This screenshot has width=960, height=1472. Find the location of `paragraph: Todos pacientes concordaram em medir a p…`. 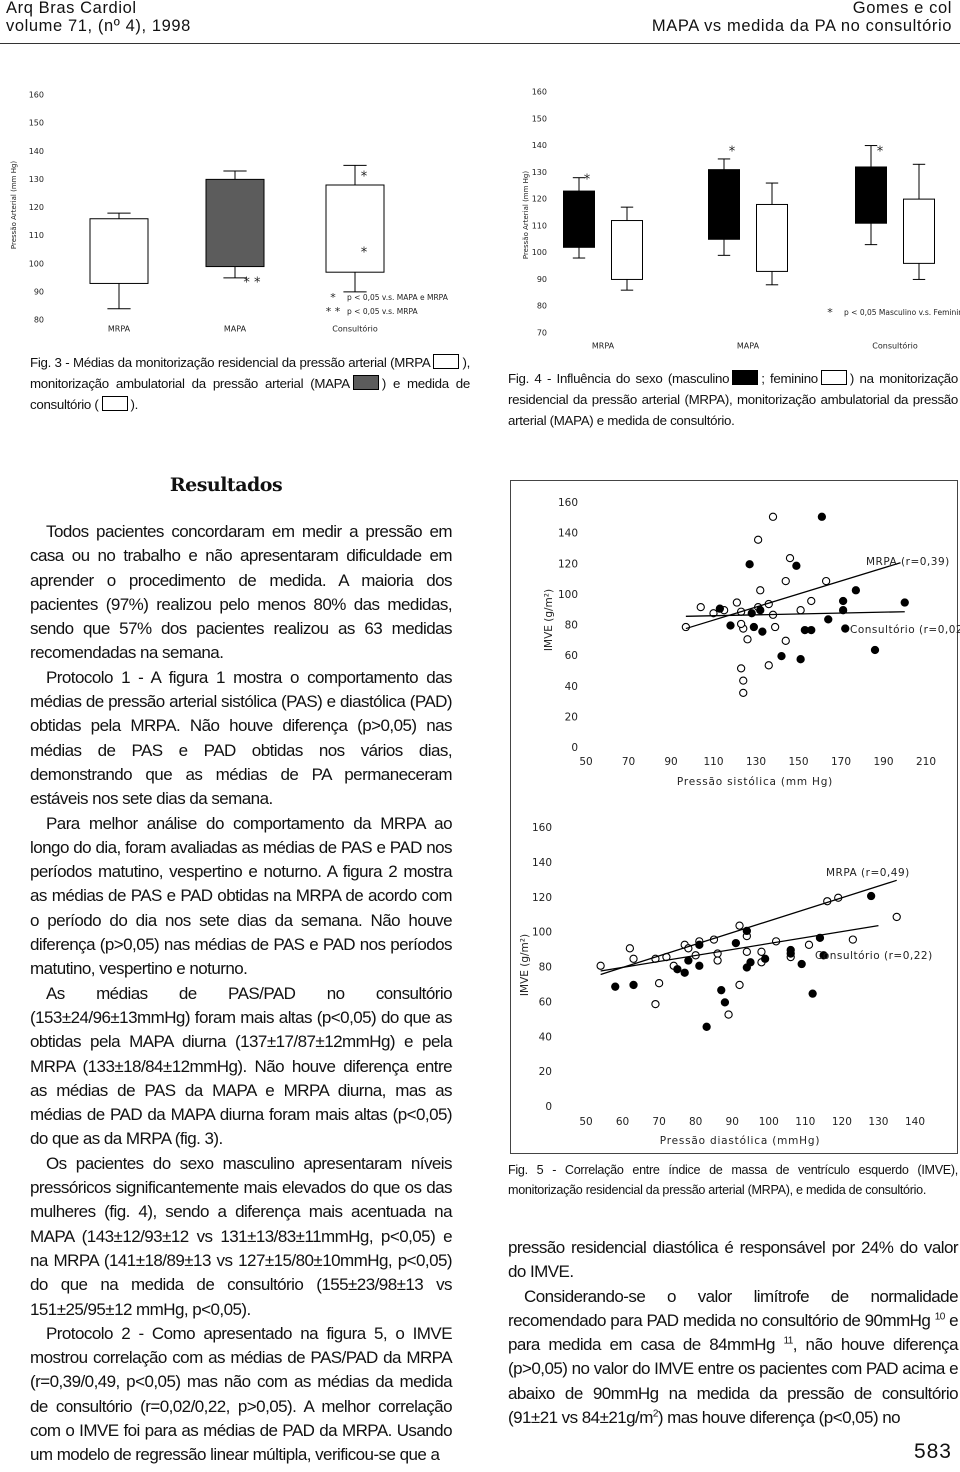

paragraph: Todos pacientes concordaram em medir a p… is located at coordinates (241, 592).